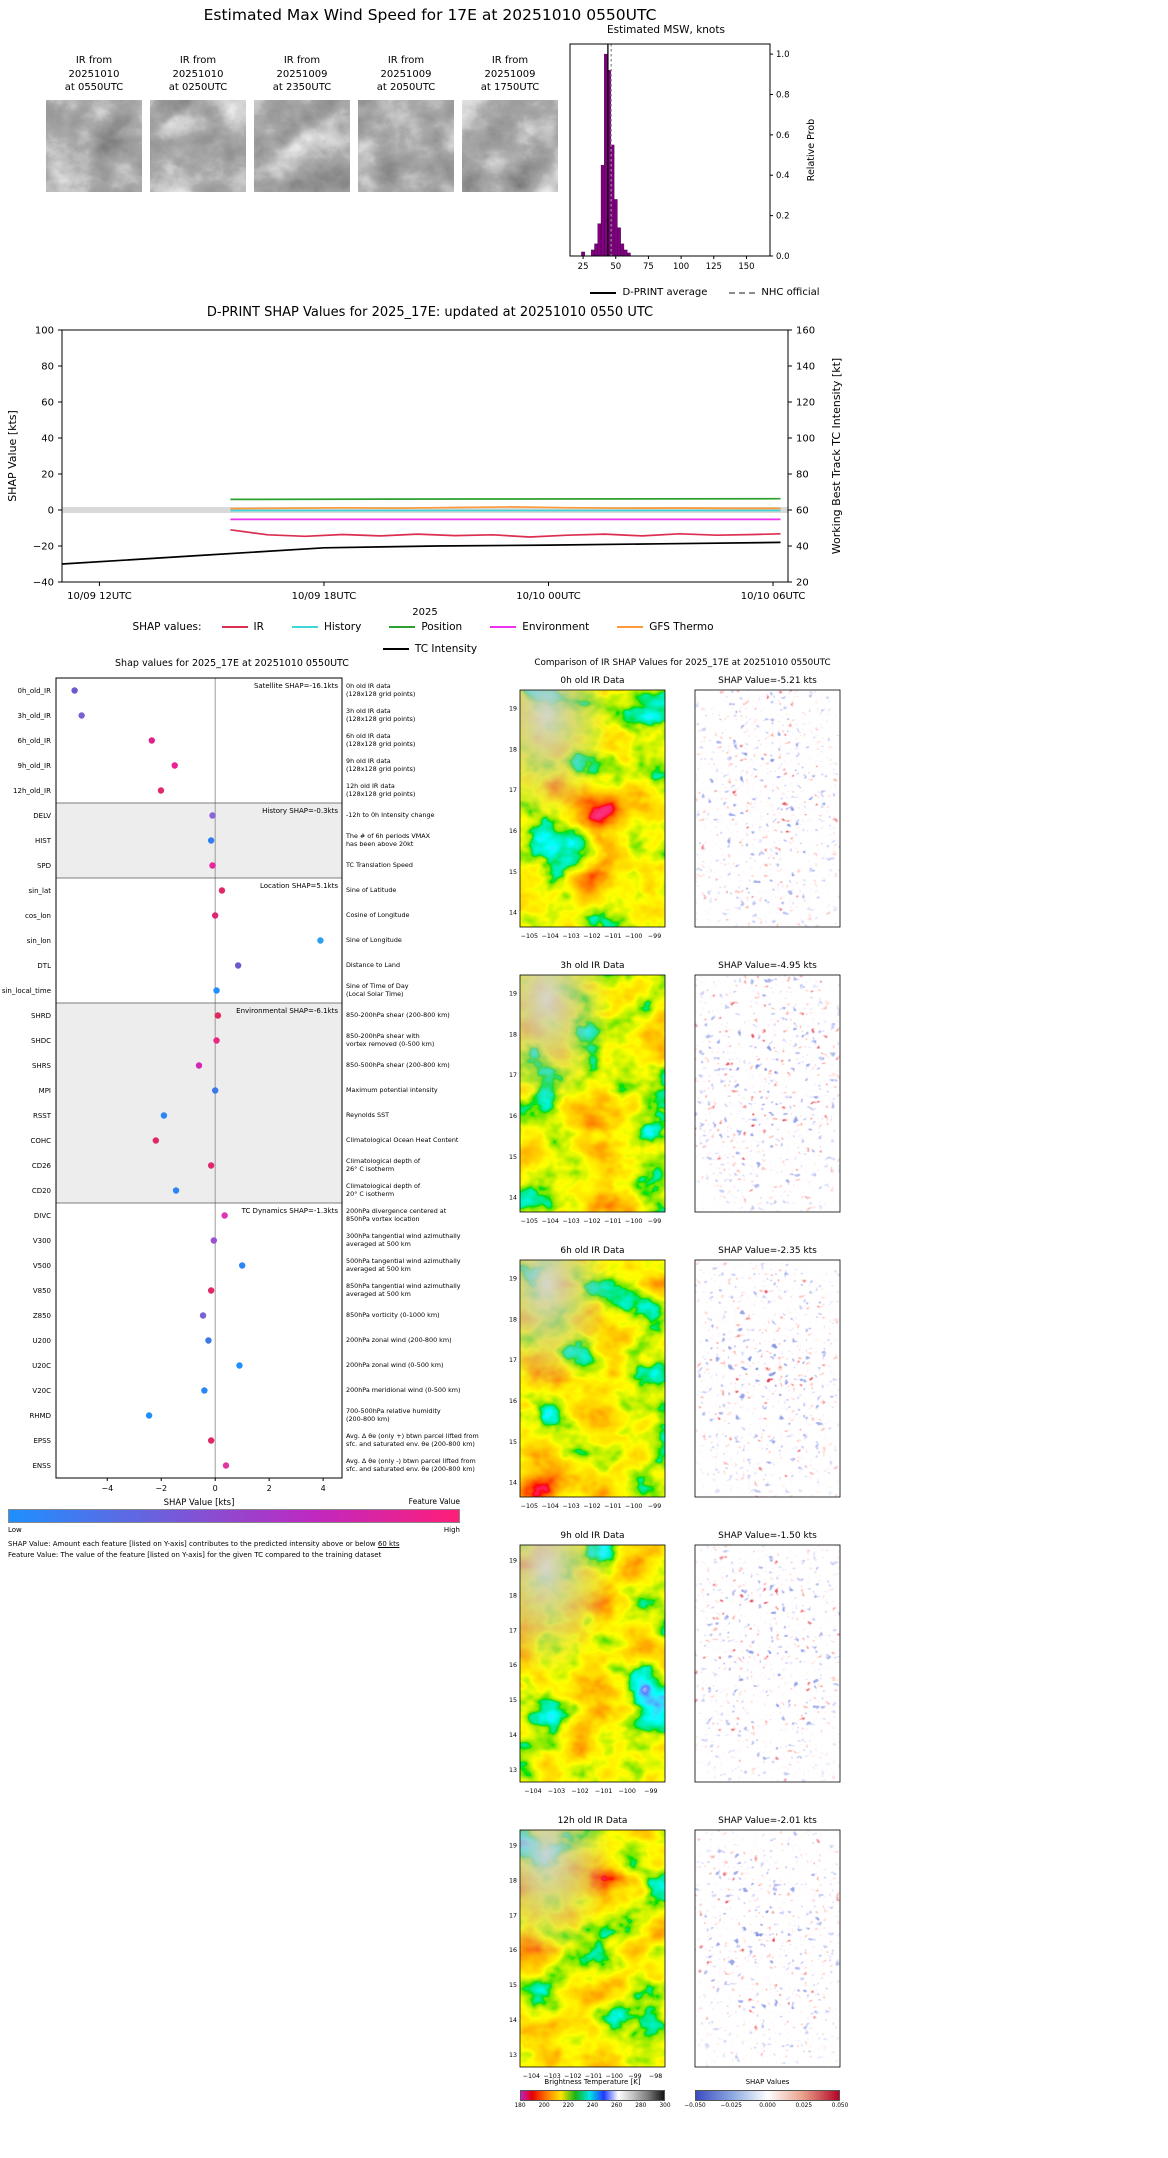  I want to click on feature-dot-cos_lon, so click(215, 915).